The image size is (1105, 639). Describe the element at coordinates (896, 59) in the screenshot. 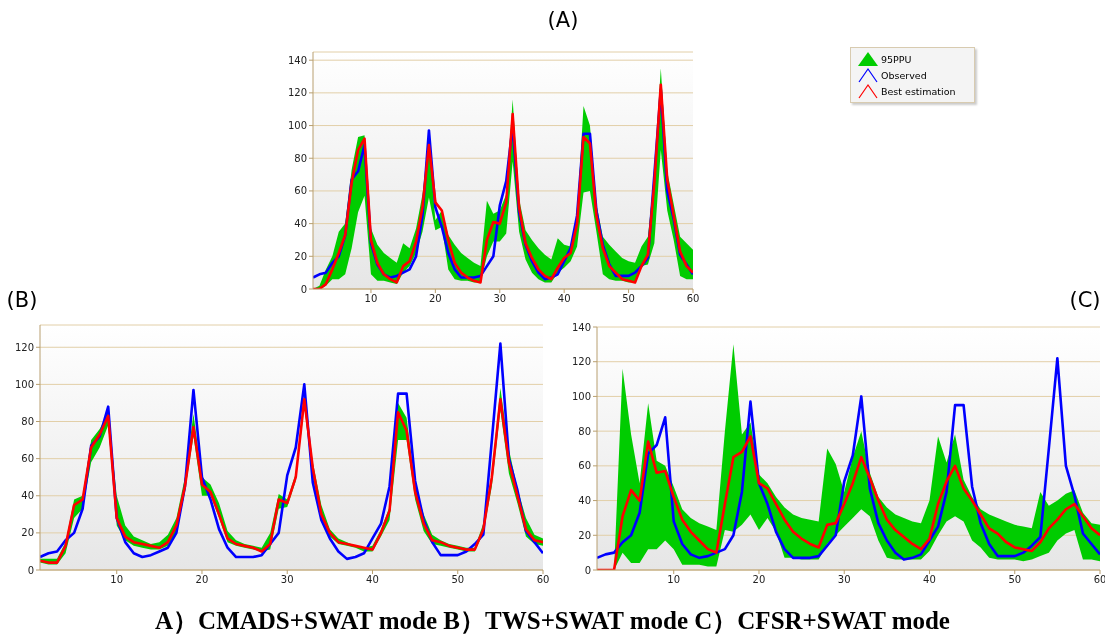

I see `legend-label: 95PPU` at that location.